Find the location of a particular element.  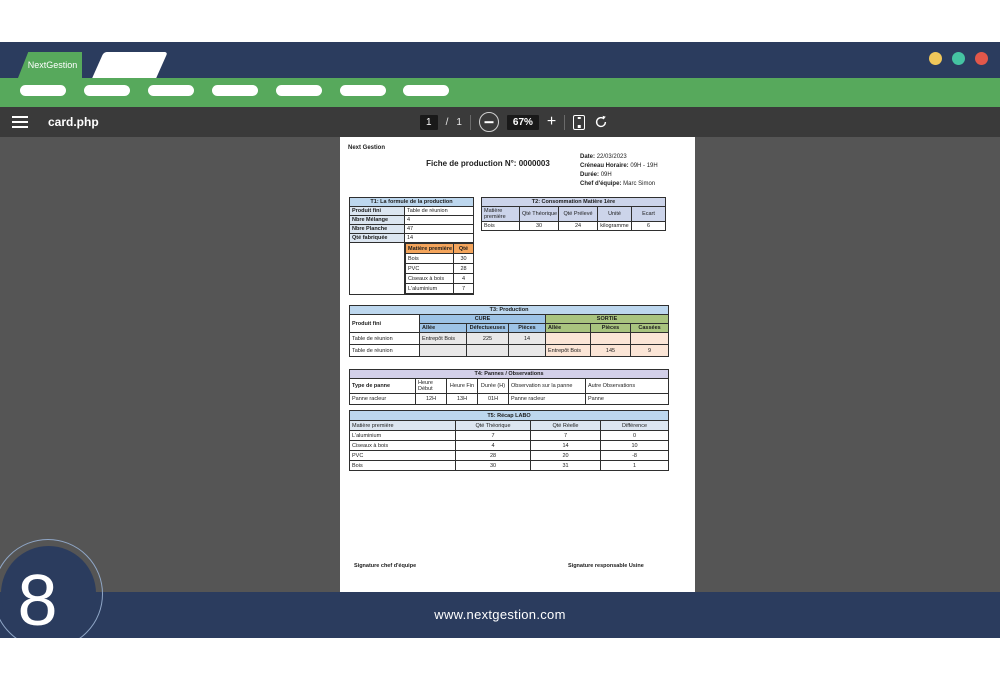

window-dot-yellow is located at coordinates (935, 58).